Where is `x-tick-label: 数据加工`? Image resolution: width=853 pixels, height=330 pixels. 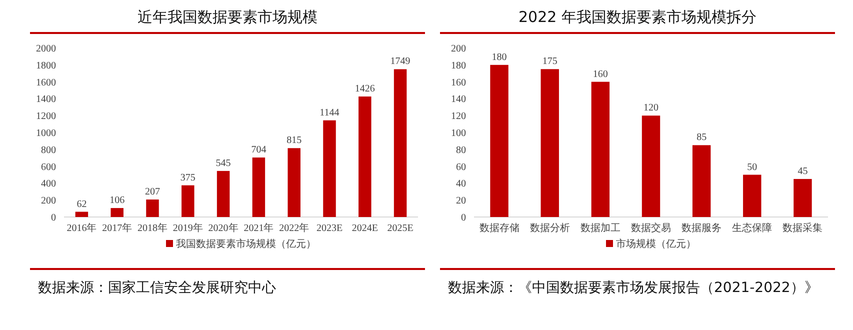 x-tick-label: 数据加工 is located at coordinates (600, 228).